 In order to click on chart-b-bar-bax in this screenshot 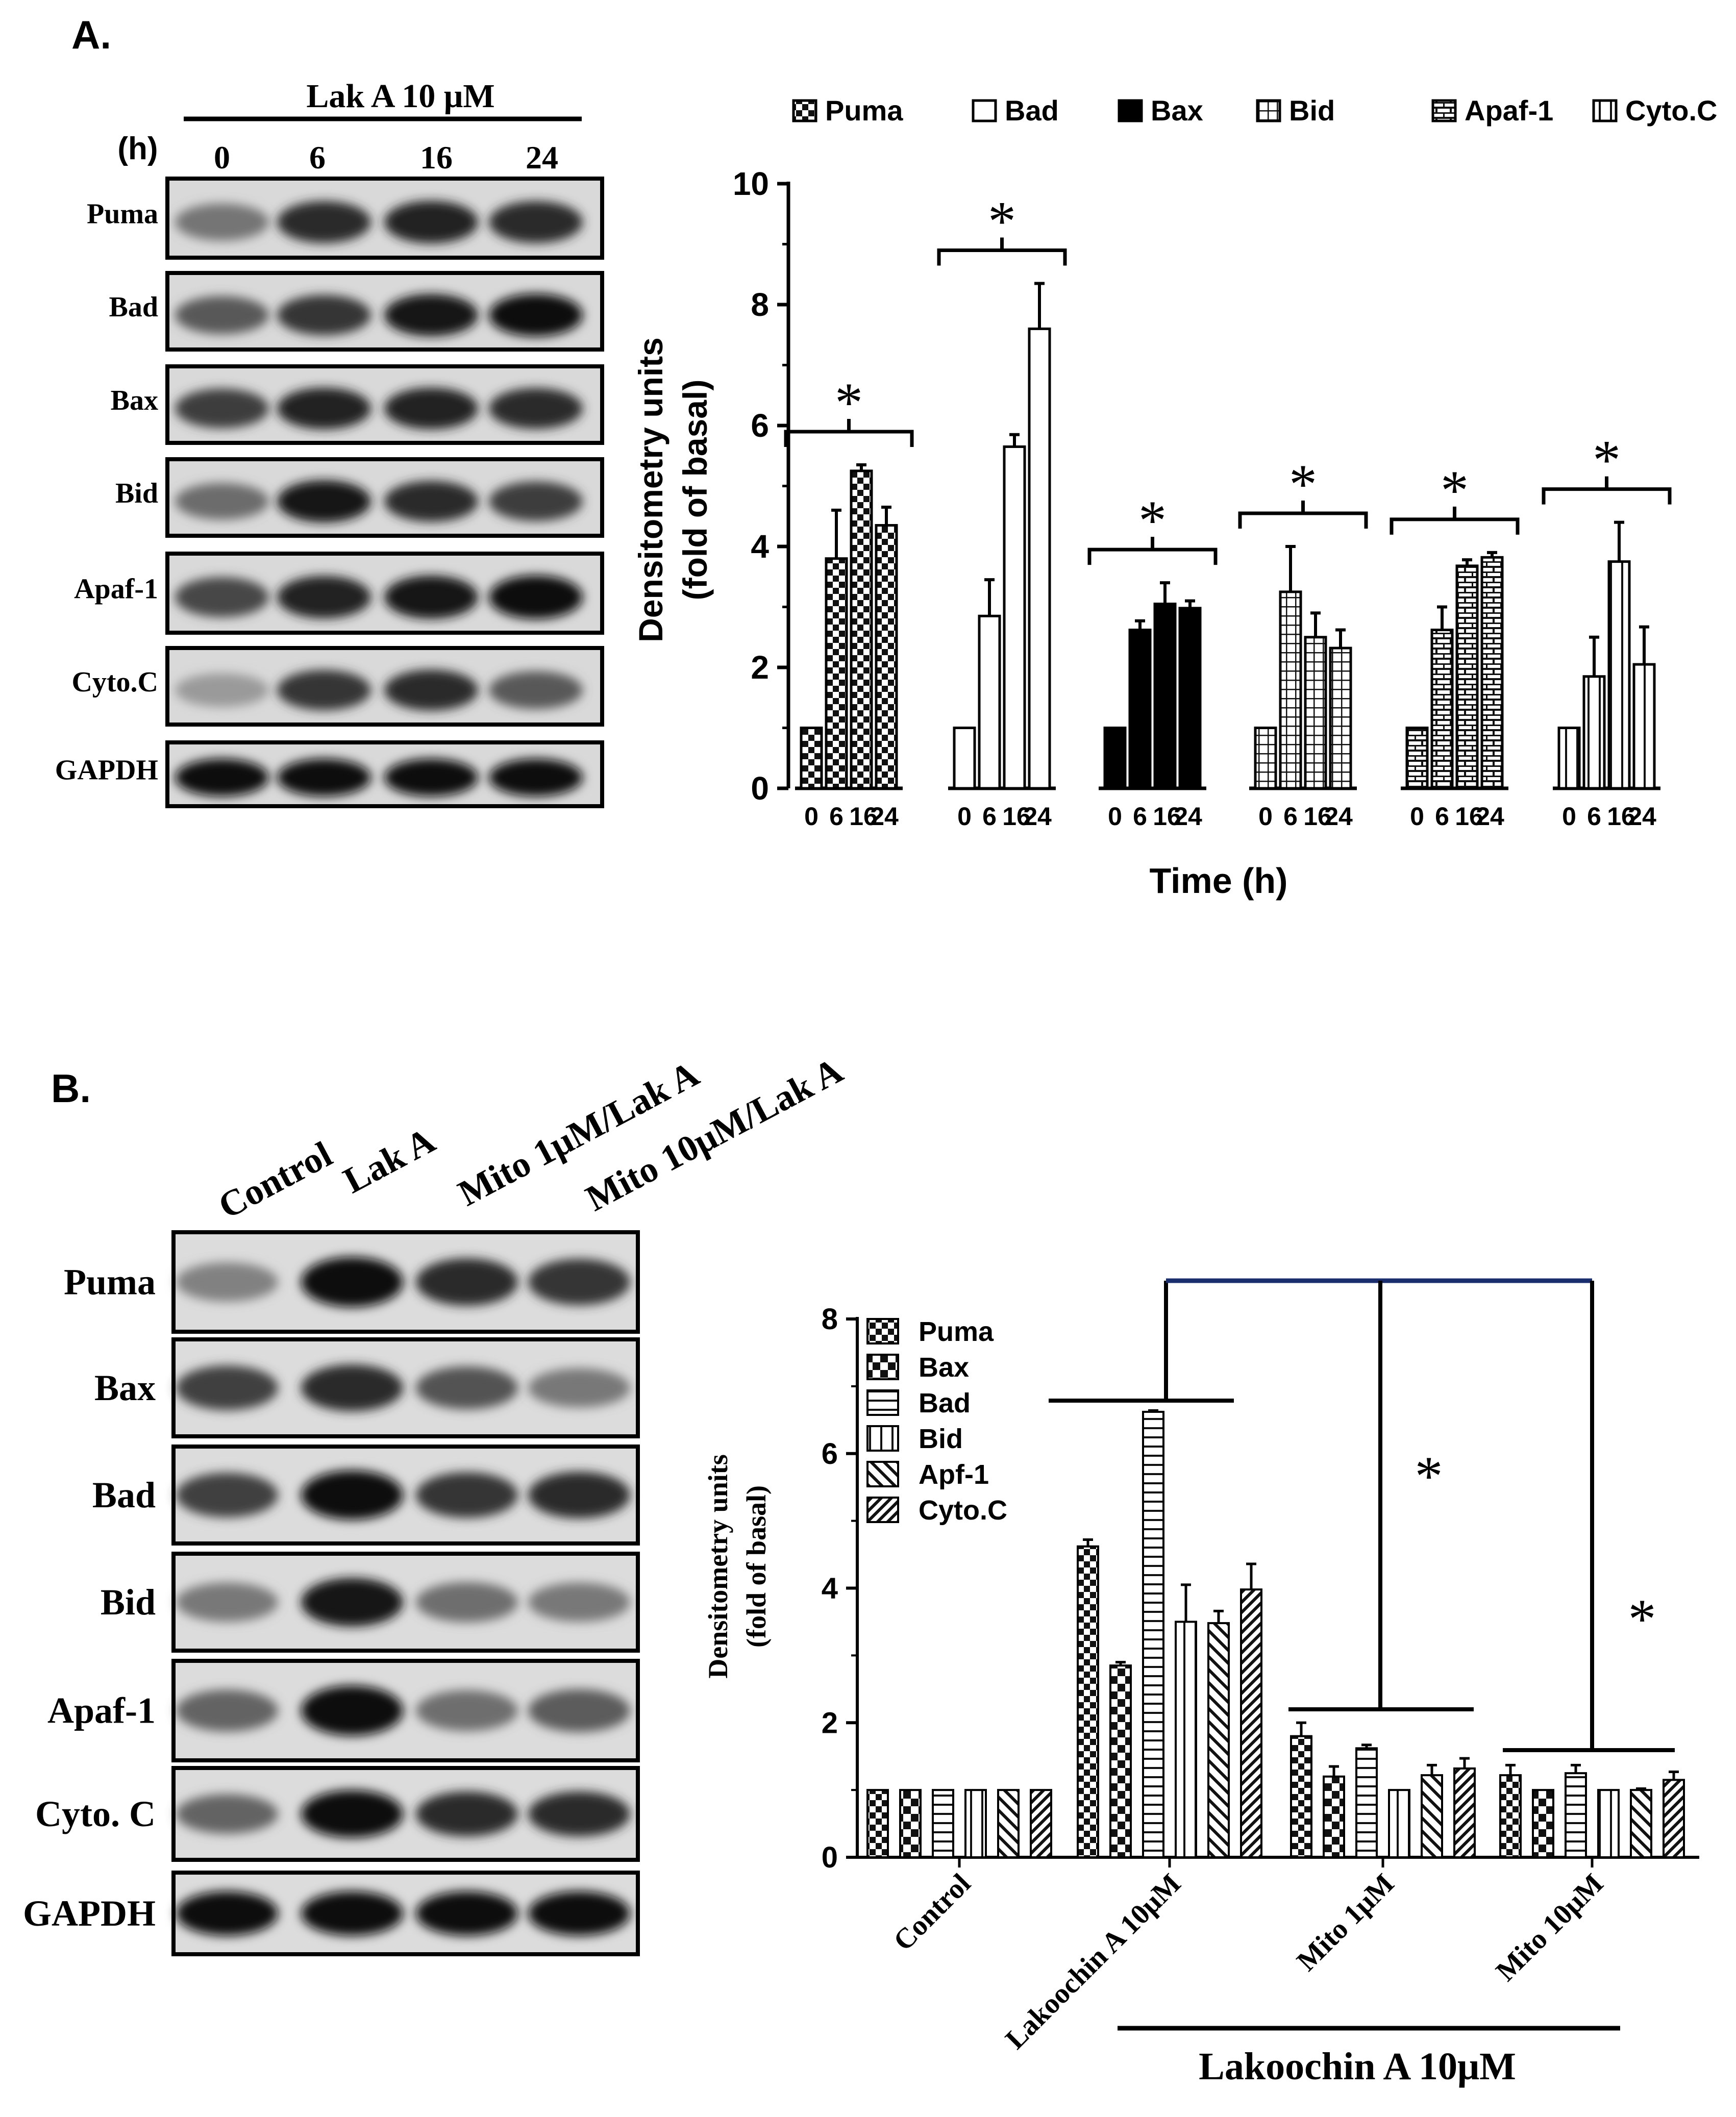, I will do `click(1120, 1761)`.